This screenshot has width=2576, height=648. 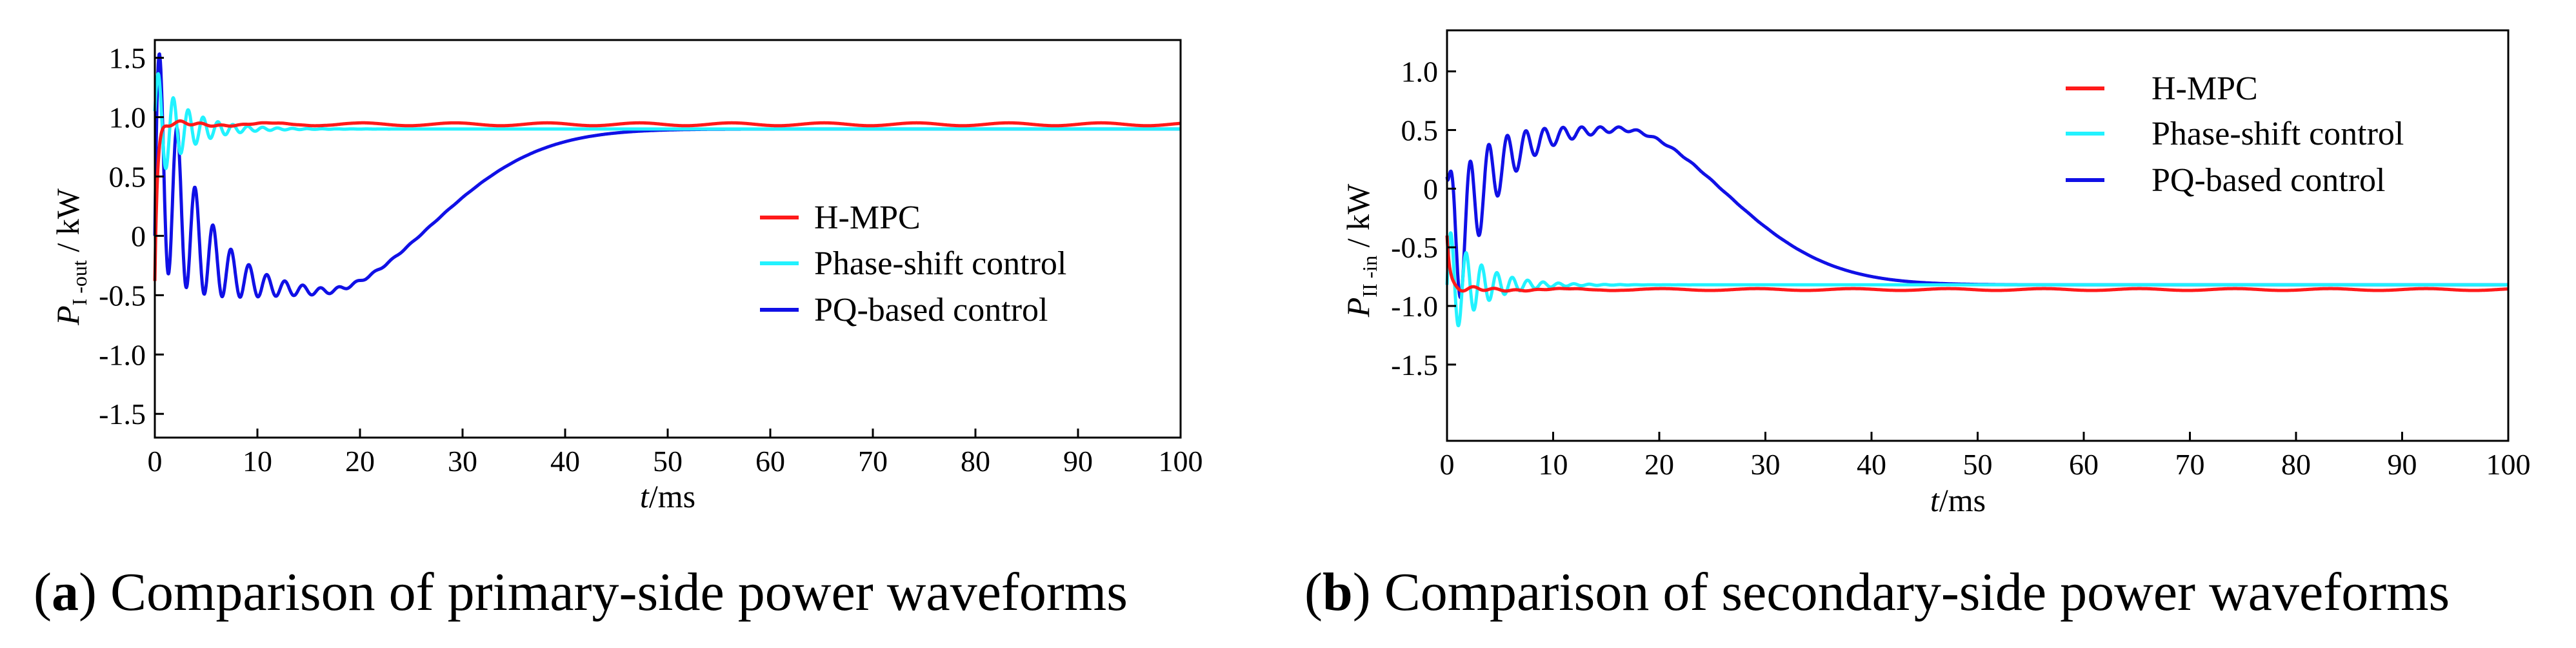 I want to click on legend-a-h-mpc: H-MPC, so click(x=867, y=217).